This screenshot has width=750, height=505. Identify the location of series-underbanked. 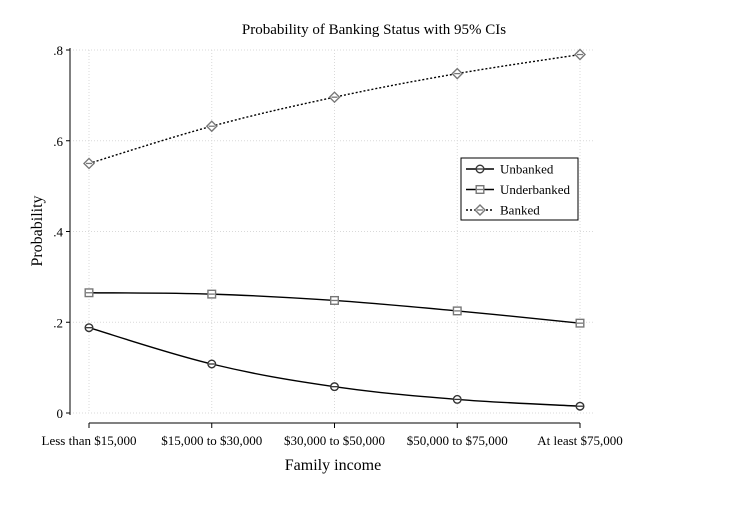
(334, 308).